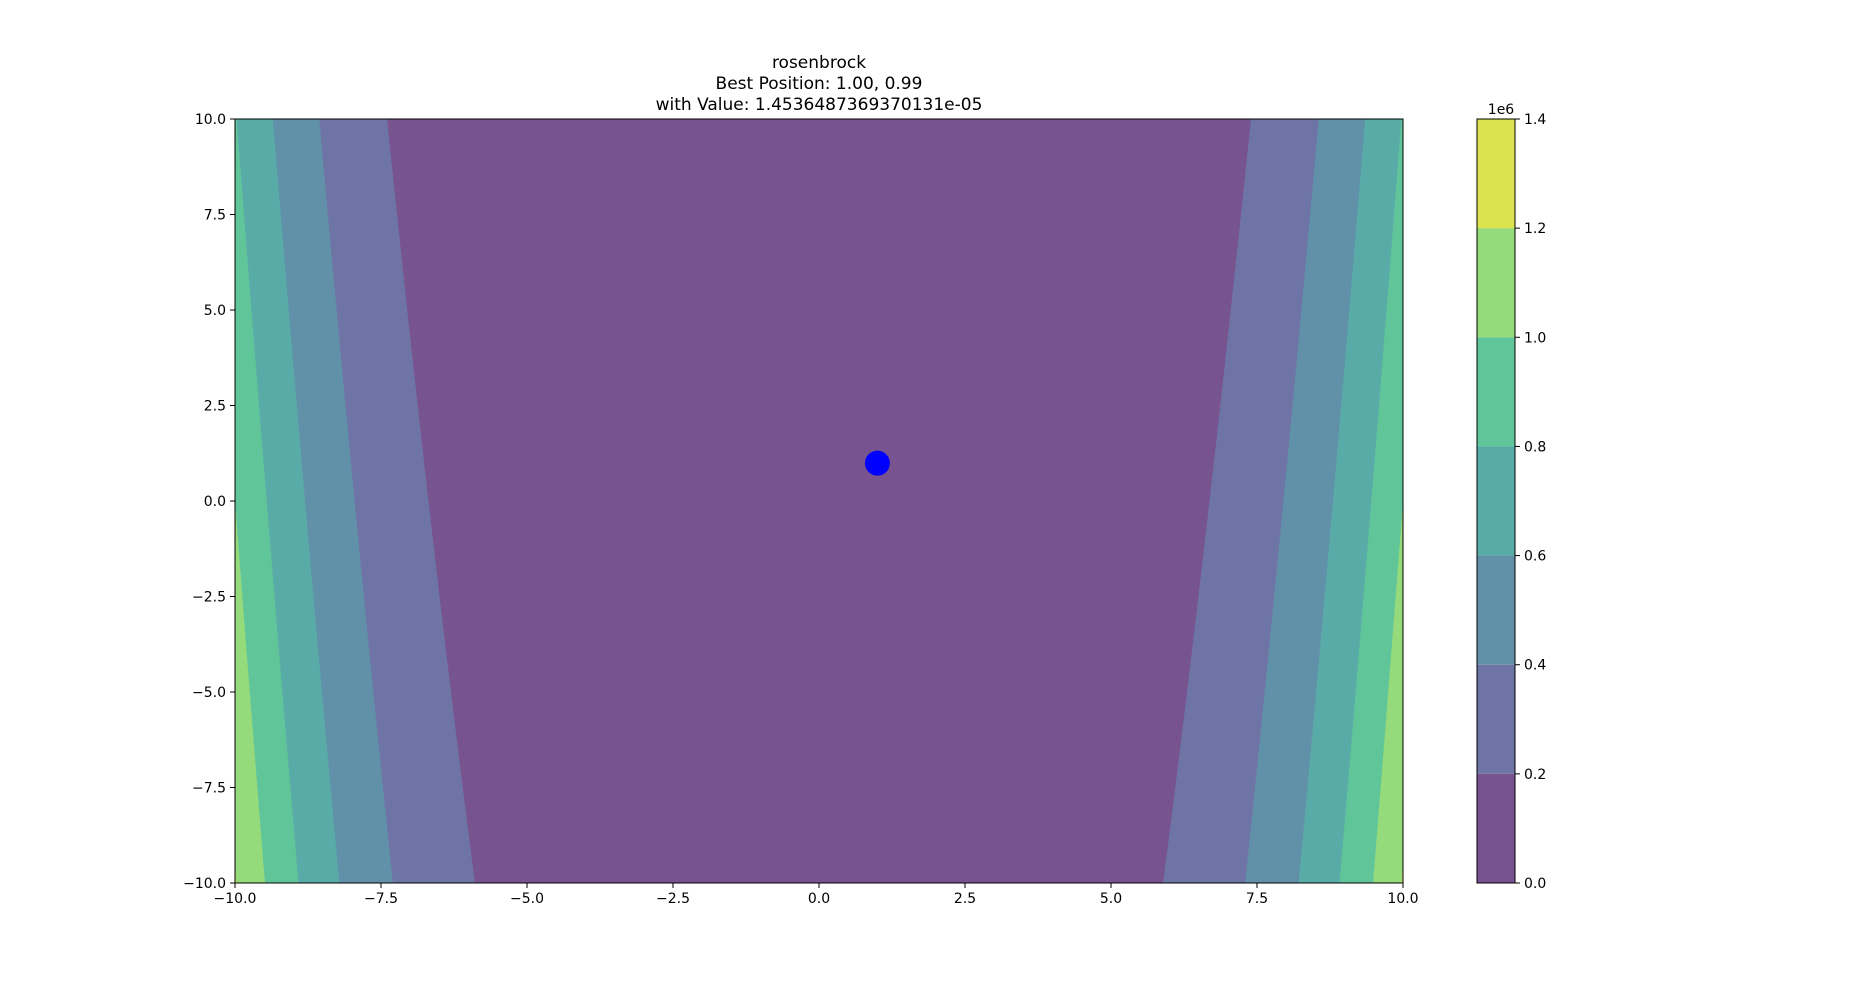 The width and height of the screenshot is (1872, 986). I want to click on colorbar-tick-label: 1.4, so click(1535, 120).